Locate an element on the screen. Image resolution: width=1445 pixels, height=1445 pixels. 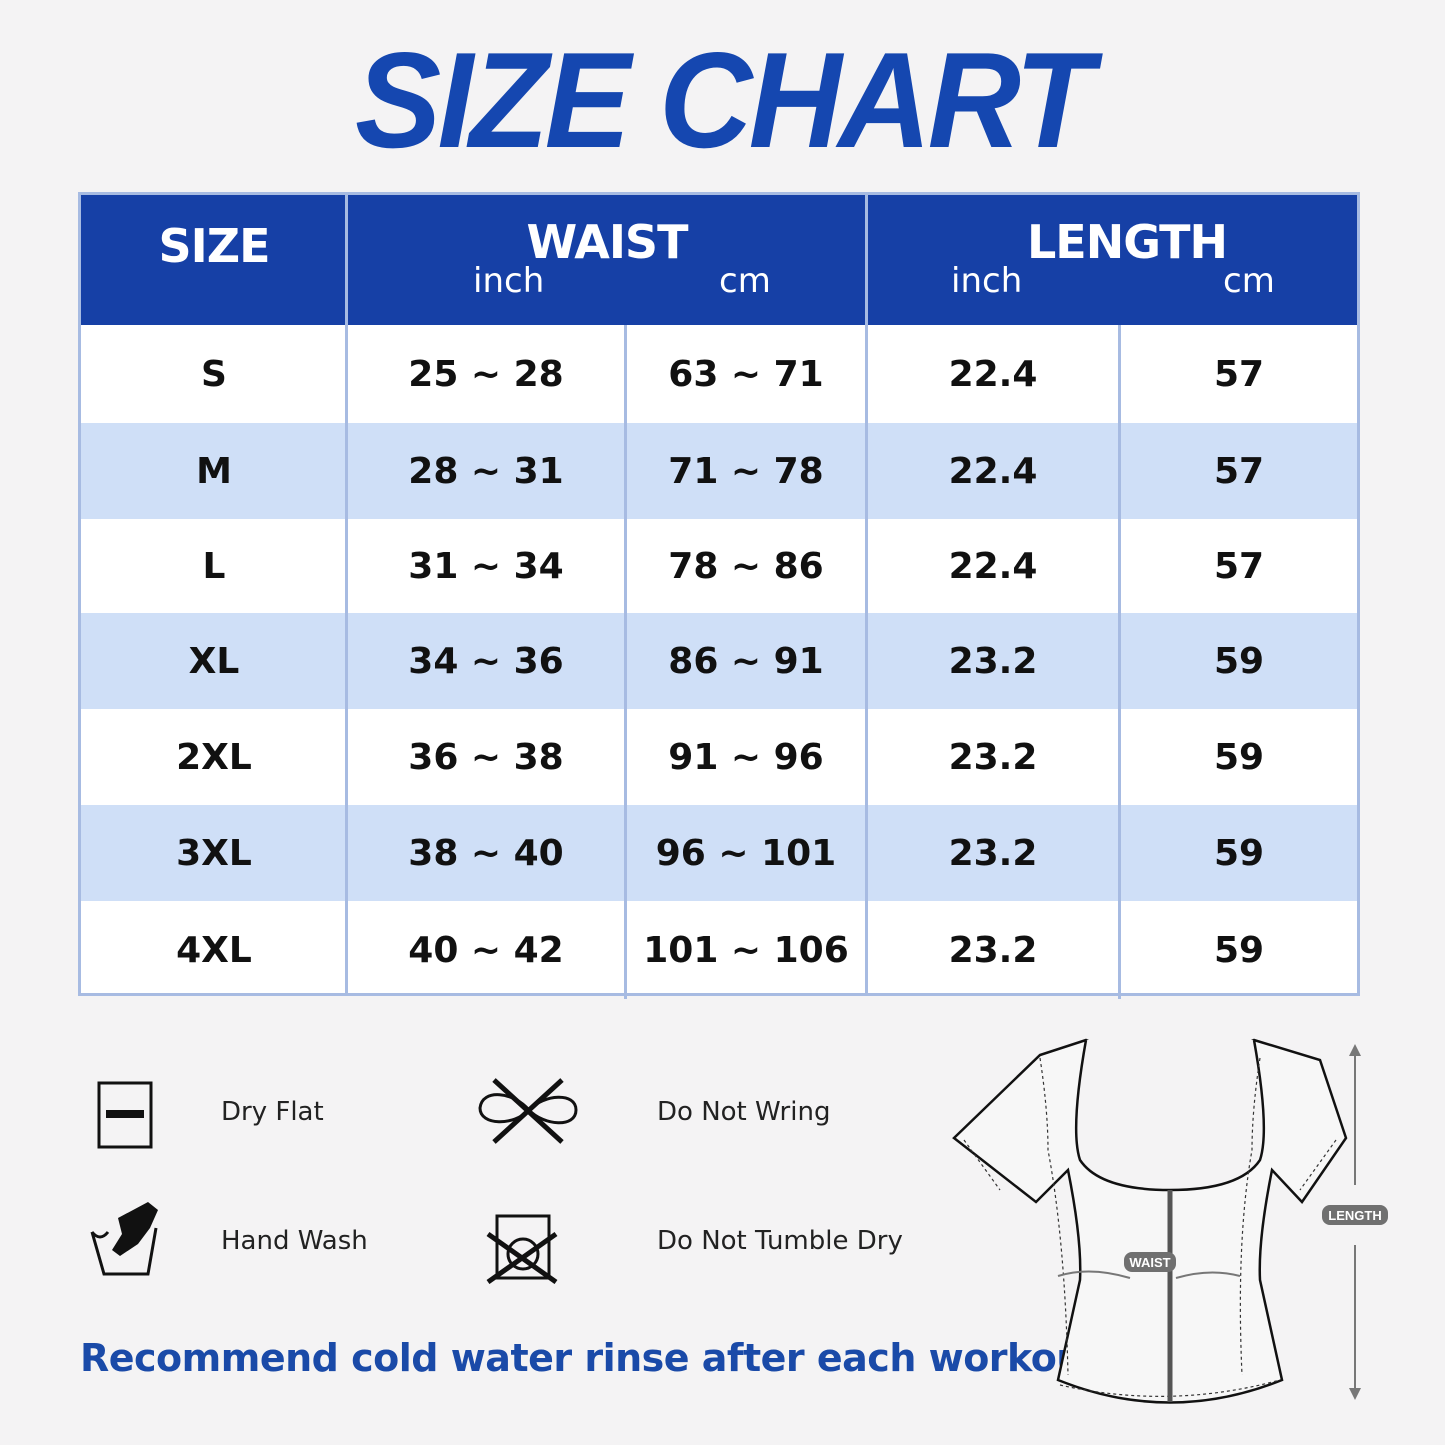
table-row: 4XL 40 ~ 42 101 ~ 106 23.2 59 is located at coordinates (719, 950).